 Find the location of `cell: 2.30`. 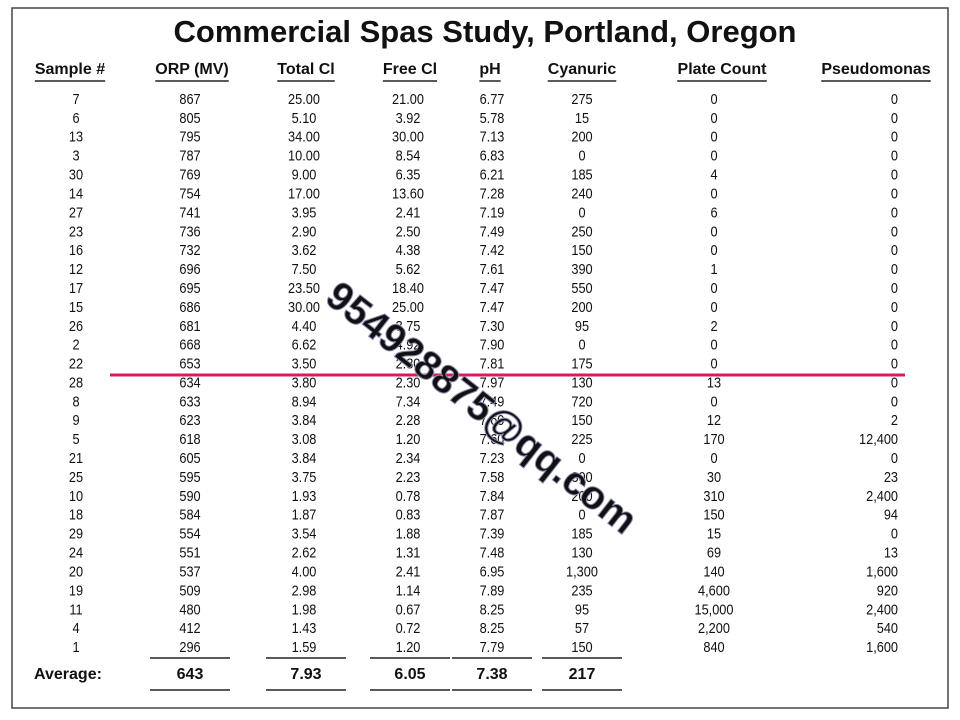

cell: 2.30 is located at coordinates (408, 381).